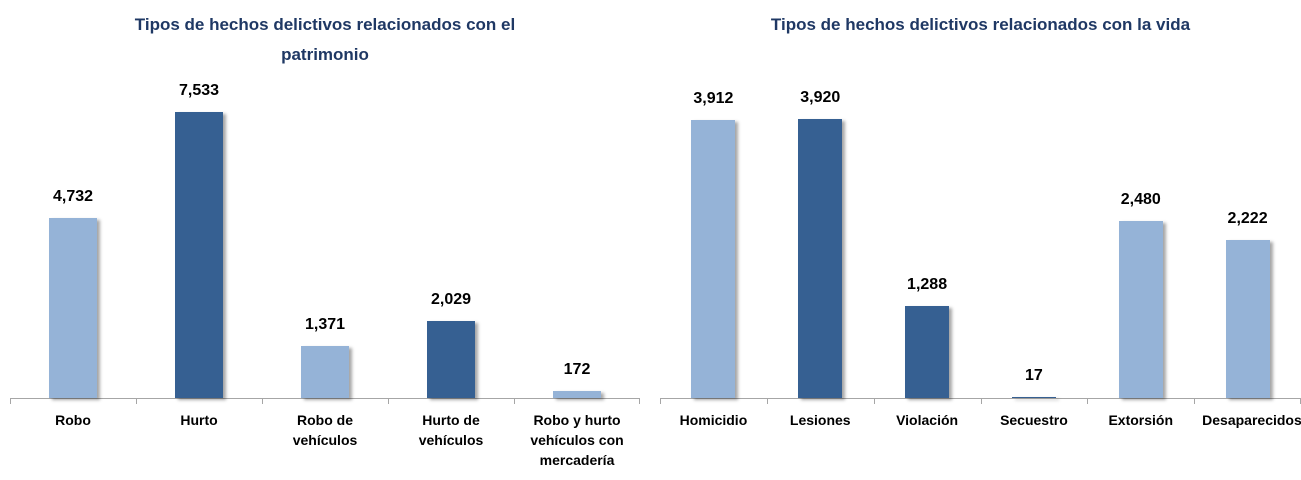 This screenshot has height=480, width=1301. Describe the element at coordinates (325, 430) in the screenshot. I see `x-tick-label: Robo de vehículos` at that location.